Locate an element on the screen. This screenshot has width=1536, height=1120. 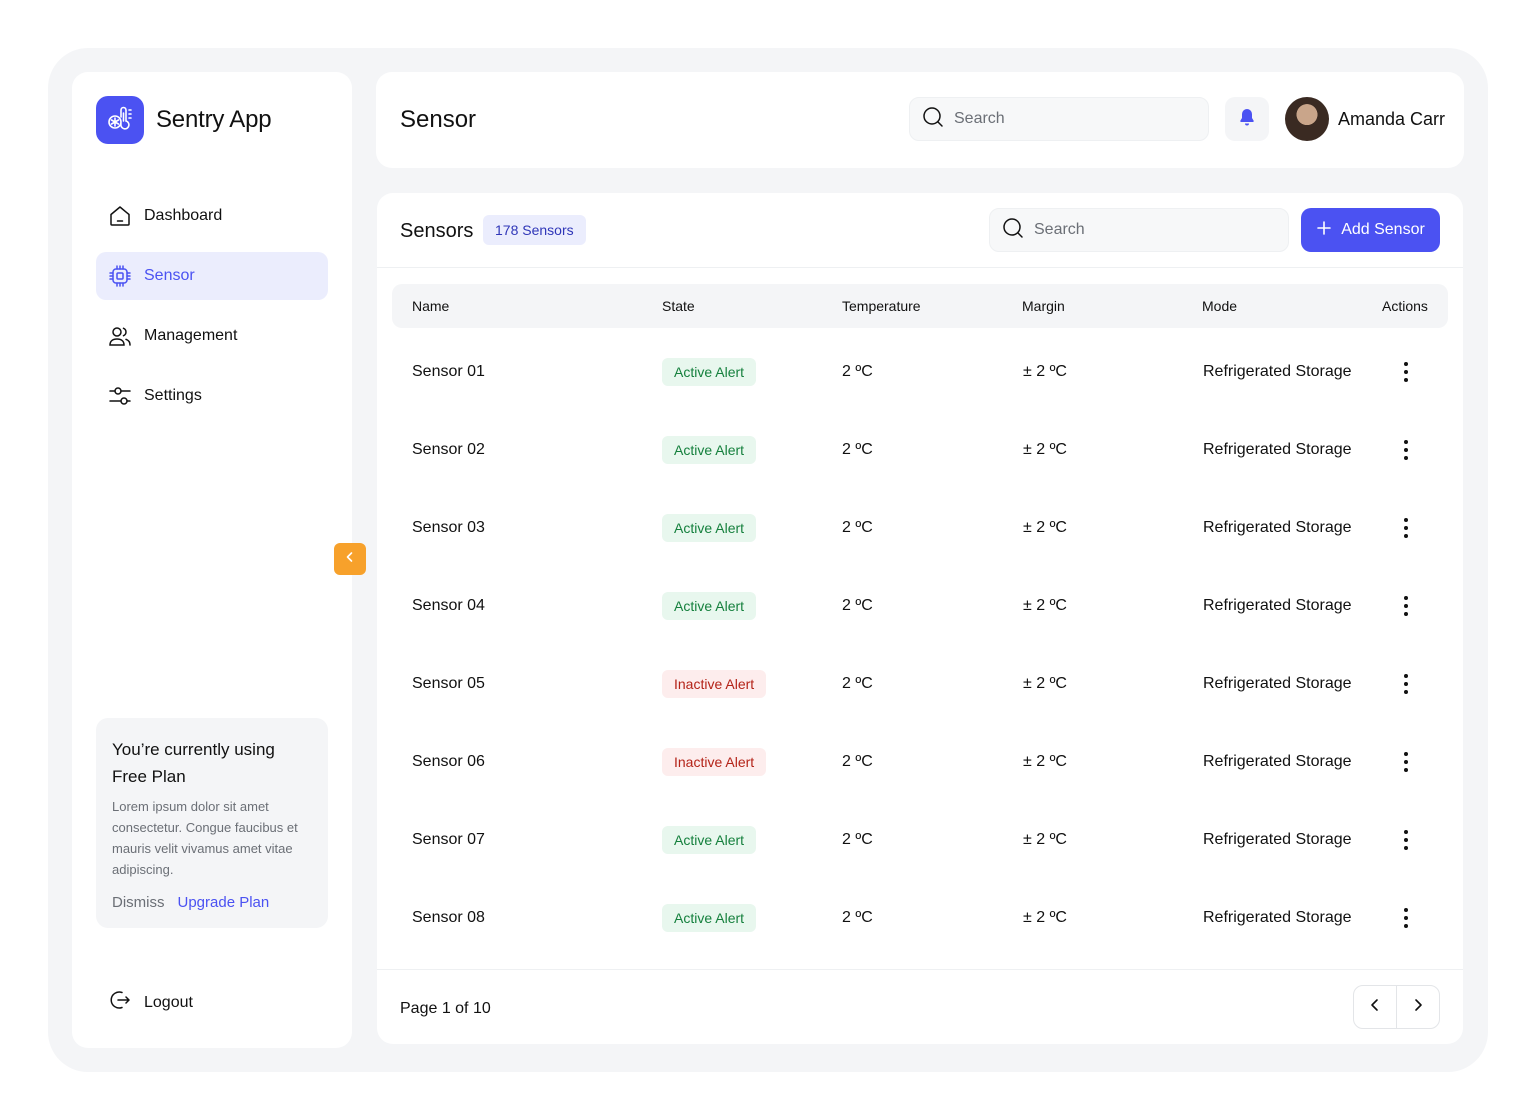
sidebar-item-label: Sensor is located at coordinates (169, 275).